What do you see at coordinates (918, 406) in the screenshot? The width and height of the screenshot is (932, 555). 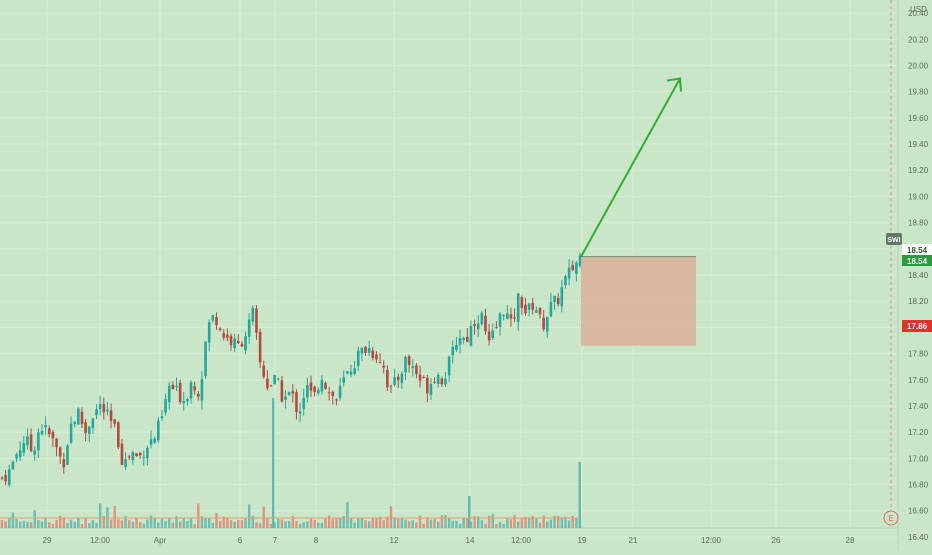 I see `y-tick-label: 17.40` at bounding box center [918, 406].